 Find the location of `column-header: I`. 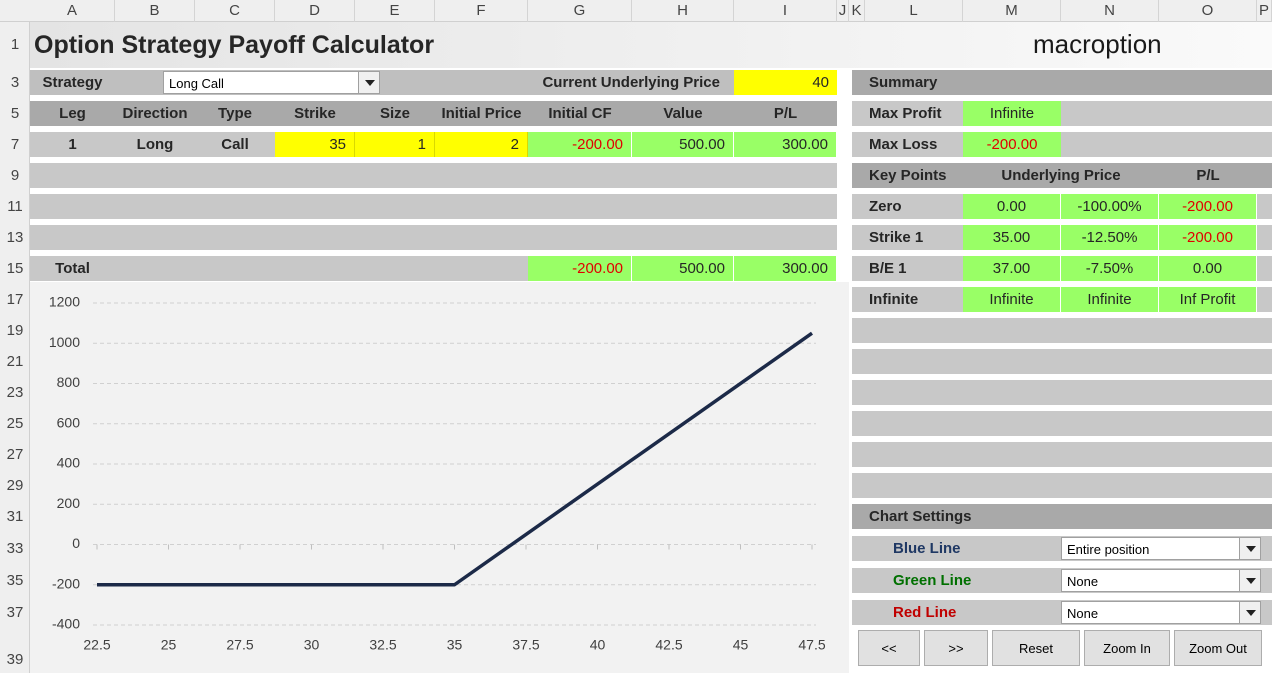

column-header: I is located at coordinates (785, 11).